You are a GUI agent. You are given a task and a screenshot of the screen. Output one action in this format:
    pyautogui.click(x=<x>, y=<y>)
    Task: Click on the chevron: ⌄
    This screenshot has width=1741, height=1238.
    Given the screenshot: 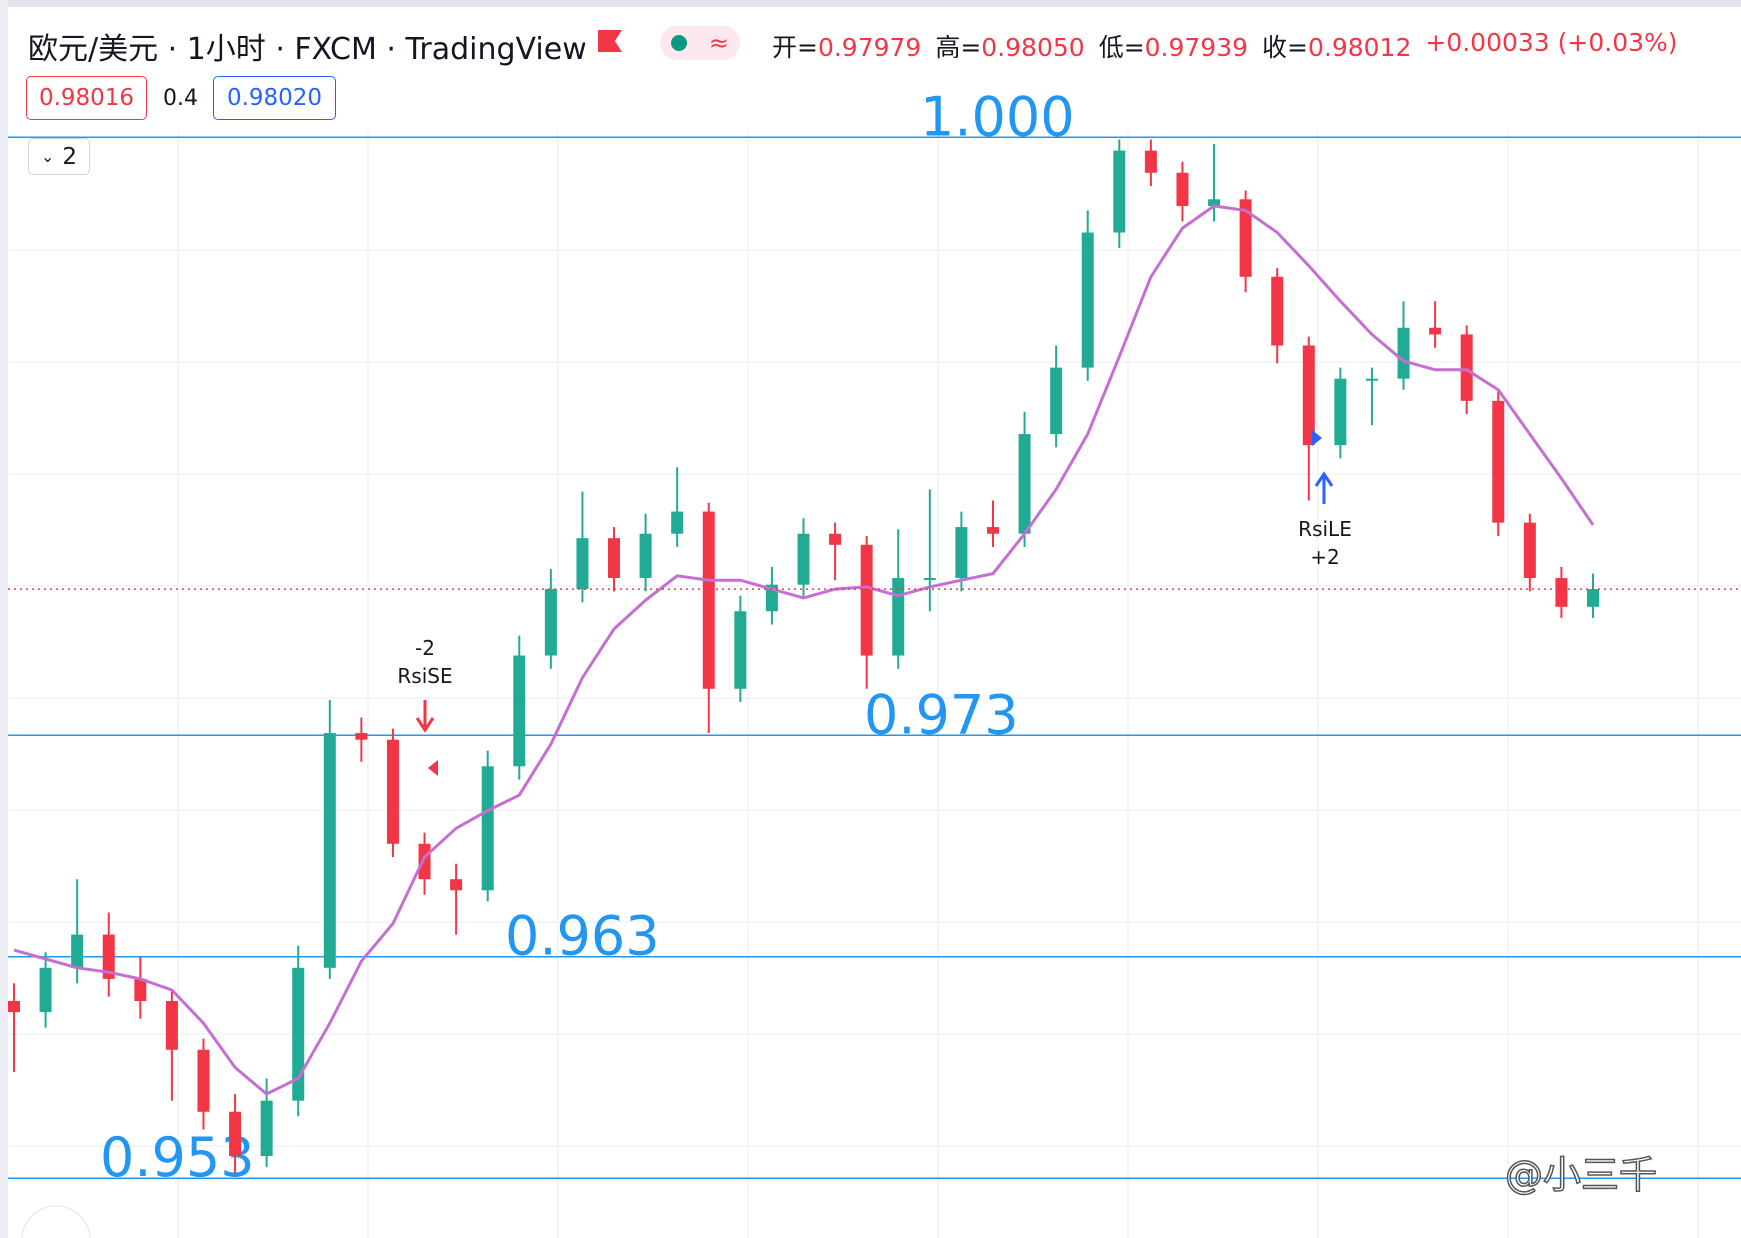 What is the action you would take?
    pyautogui.click(x=47, y=156)
    